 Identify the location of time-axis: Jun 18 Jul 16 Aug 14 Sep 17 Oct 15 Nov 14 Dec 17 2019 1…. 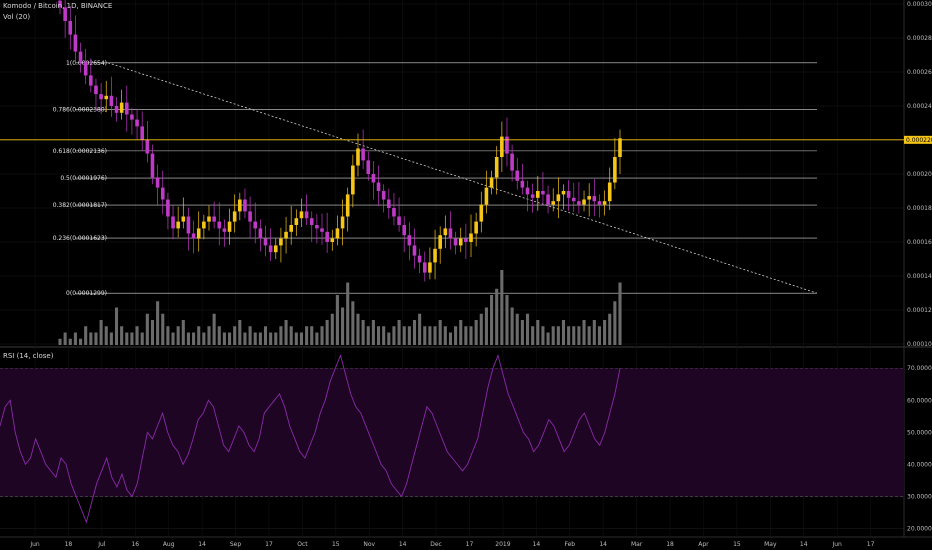
(451, 544).